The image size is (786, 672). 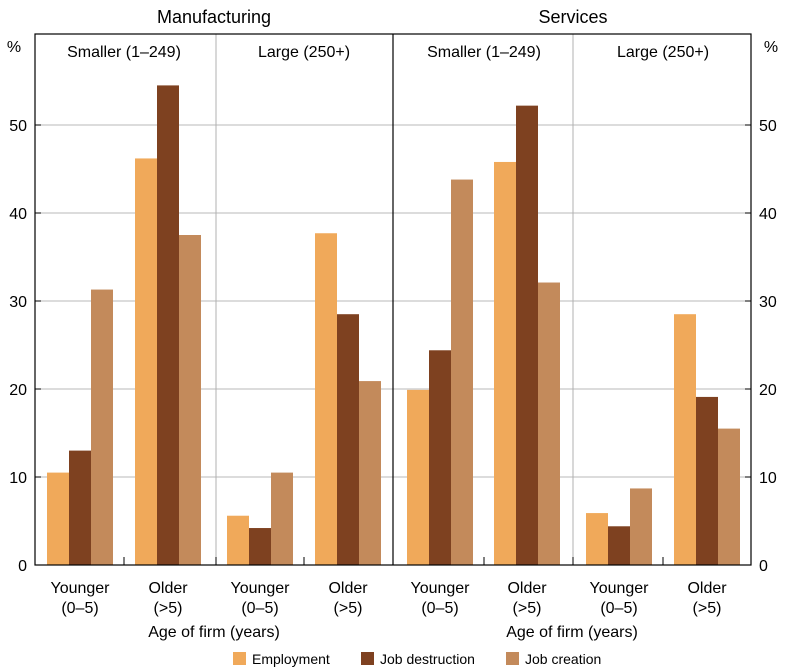 What do you see at coordinates (214, 17) in the screenshot?
I see `sector-title: Manufacturing` at bounding box center [214, 17].